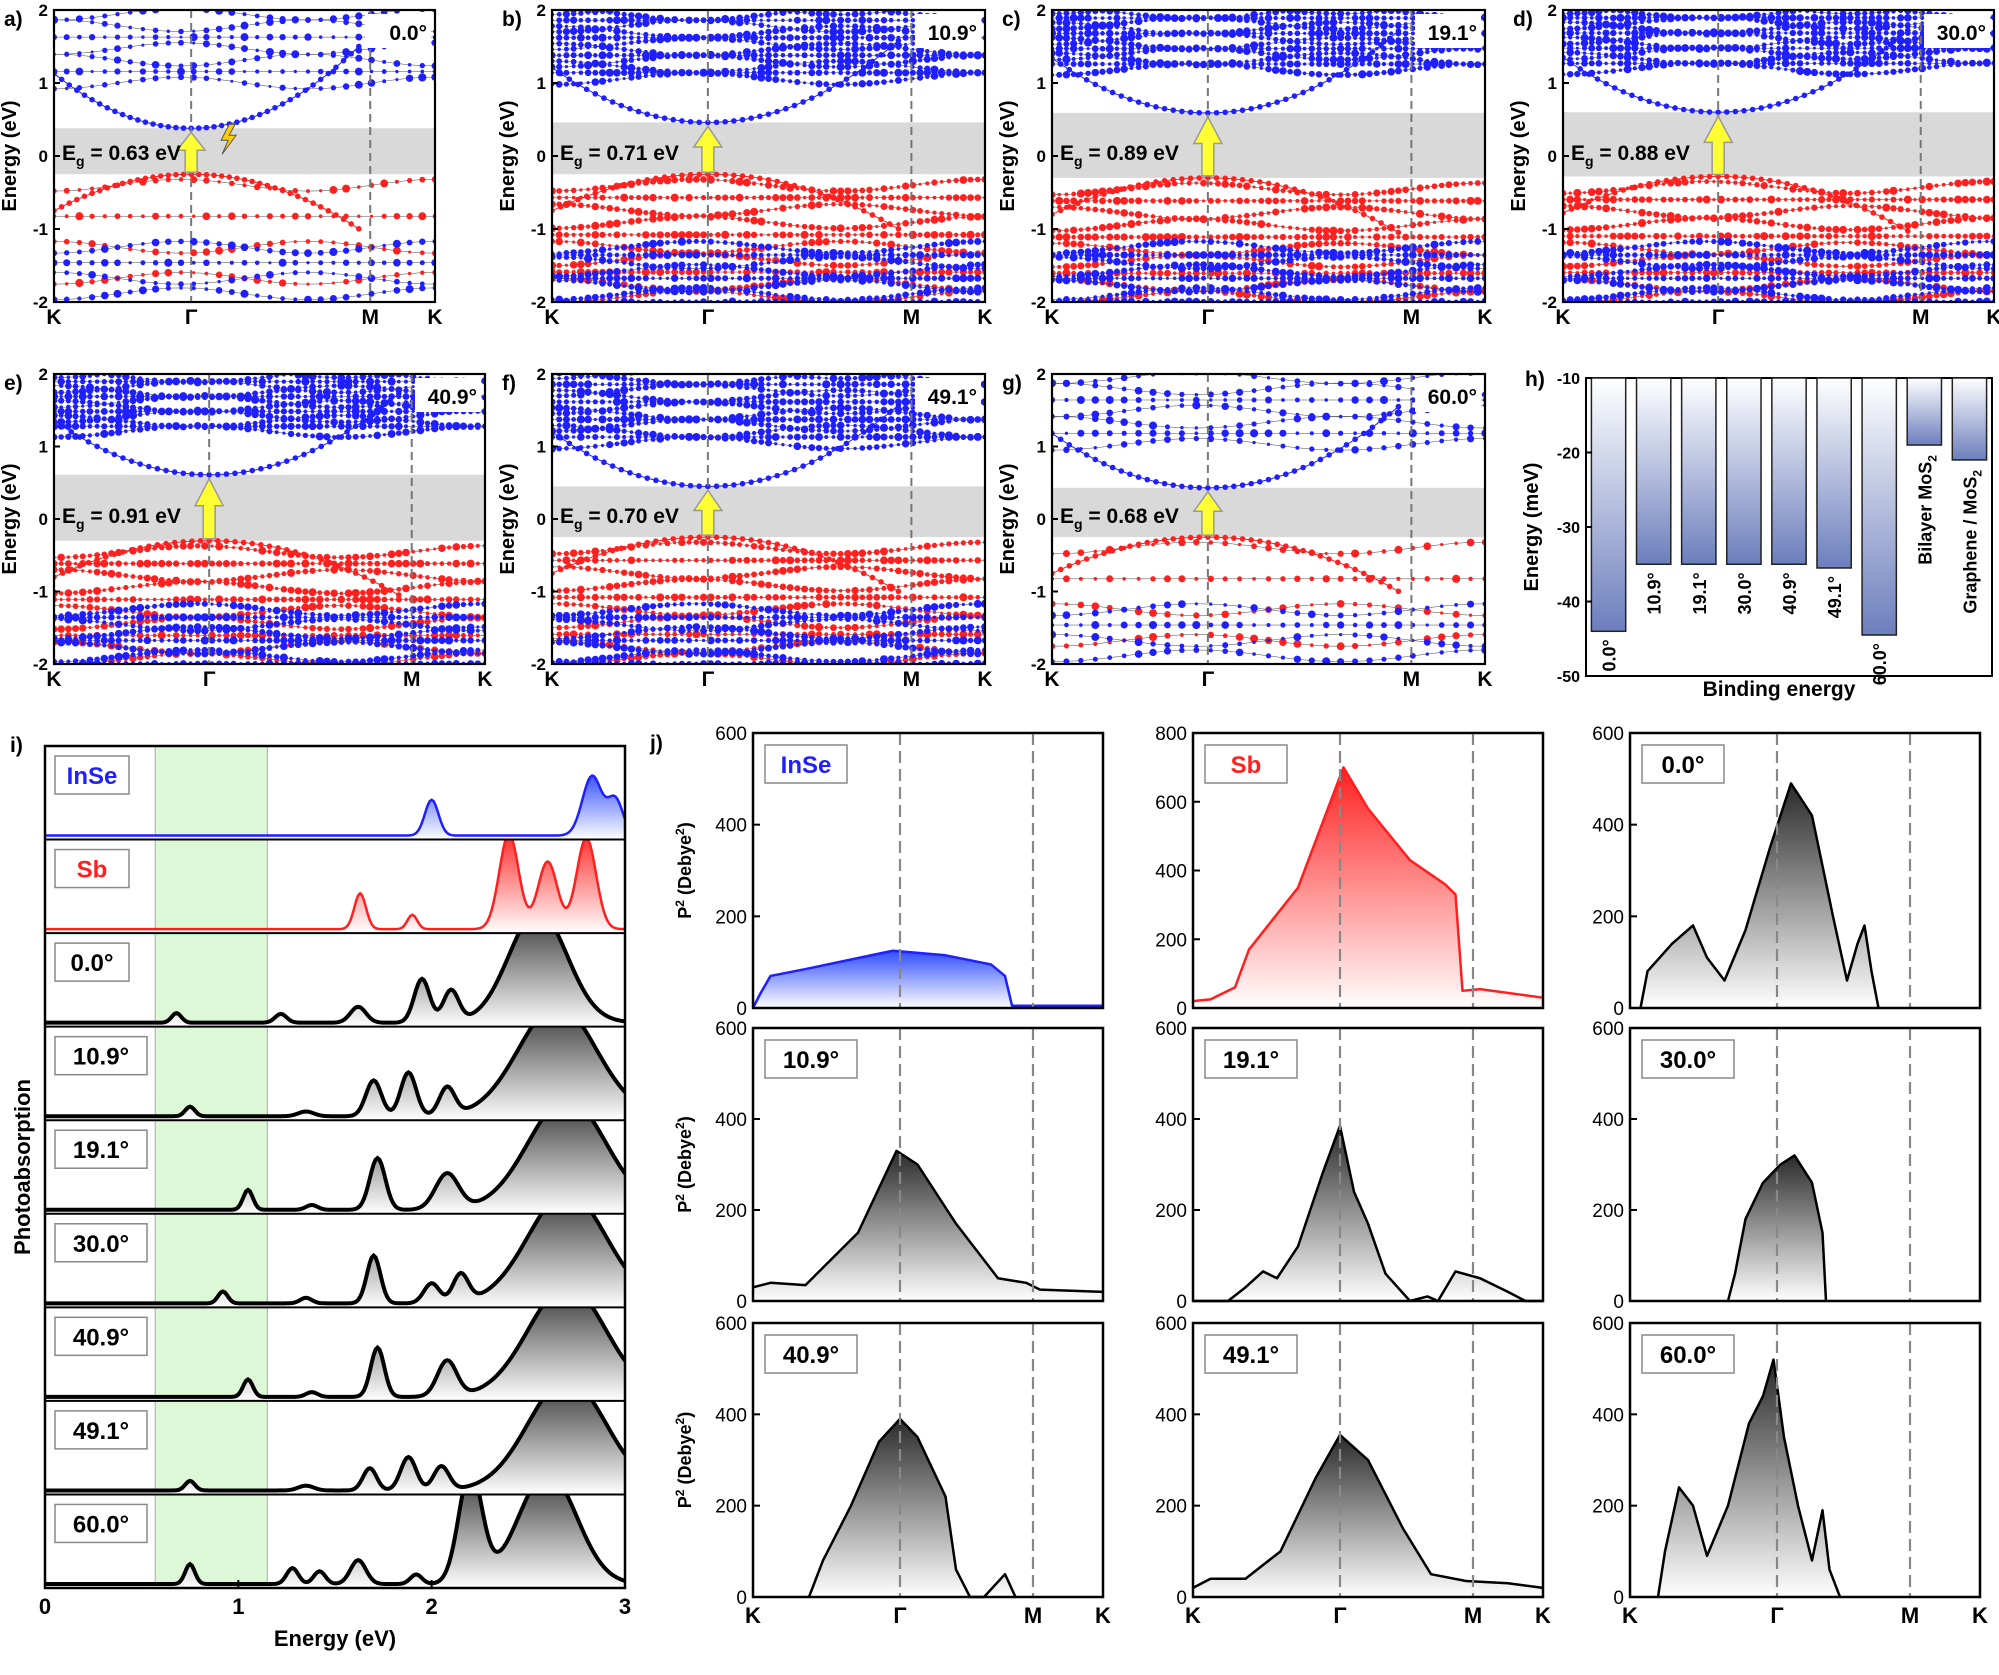  What do you see at coordinates (619, 155) in the screenshot?
I see `band-gap-label: Eg = 0.71 eV` at bounding box center [619, 155].